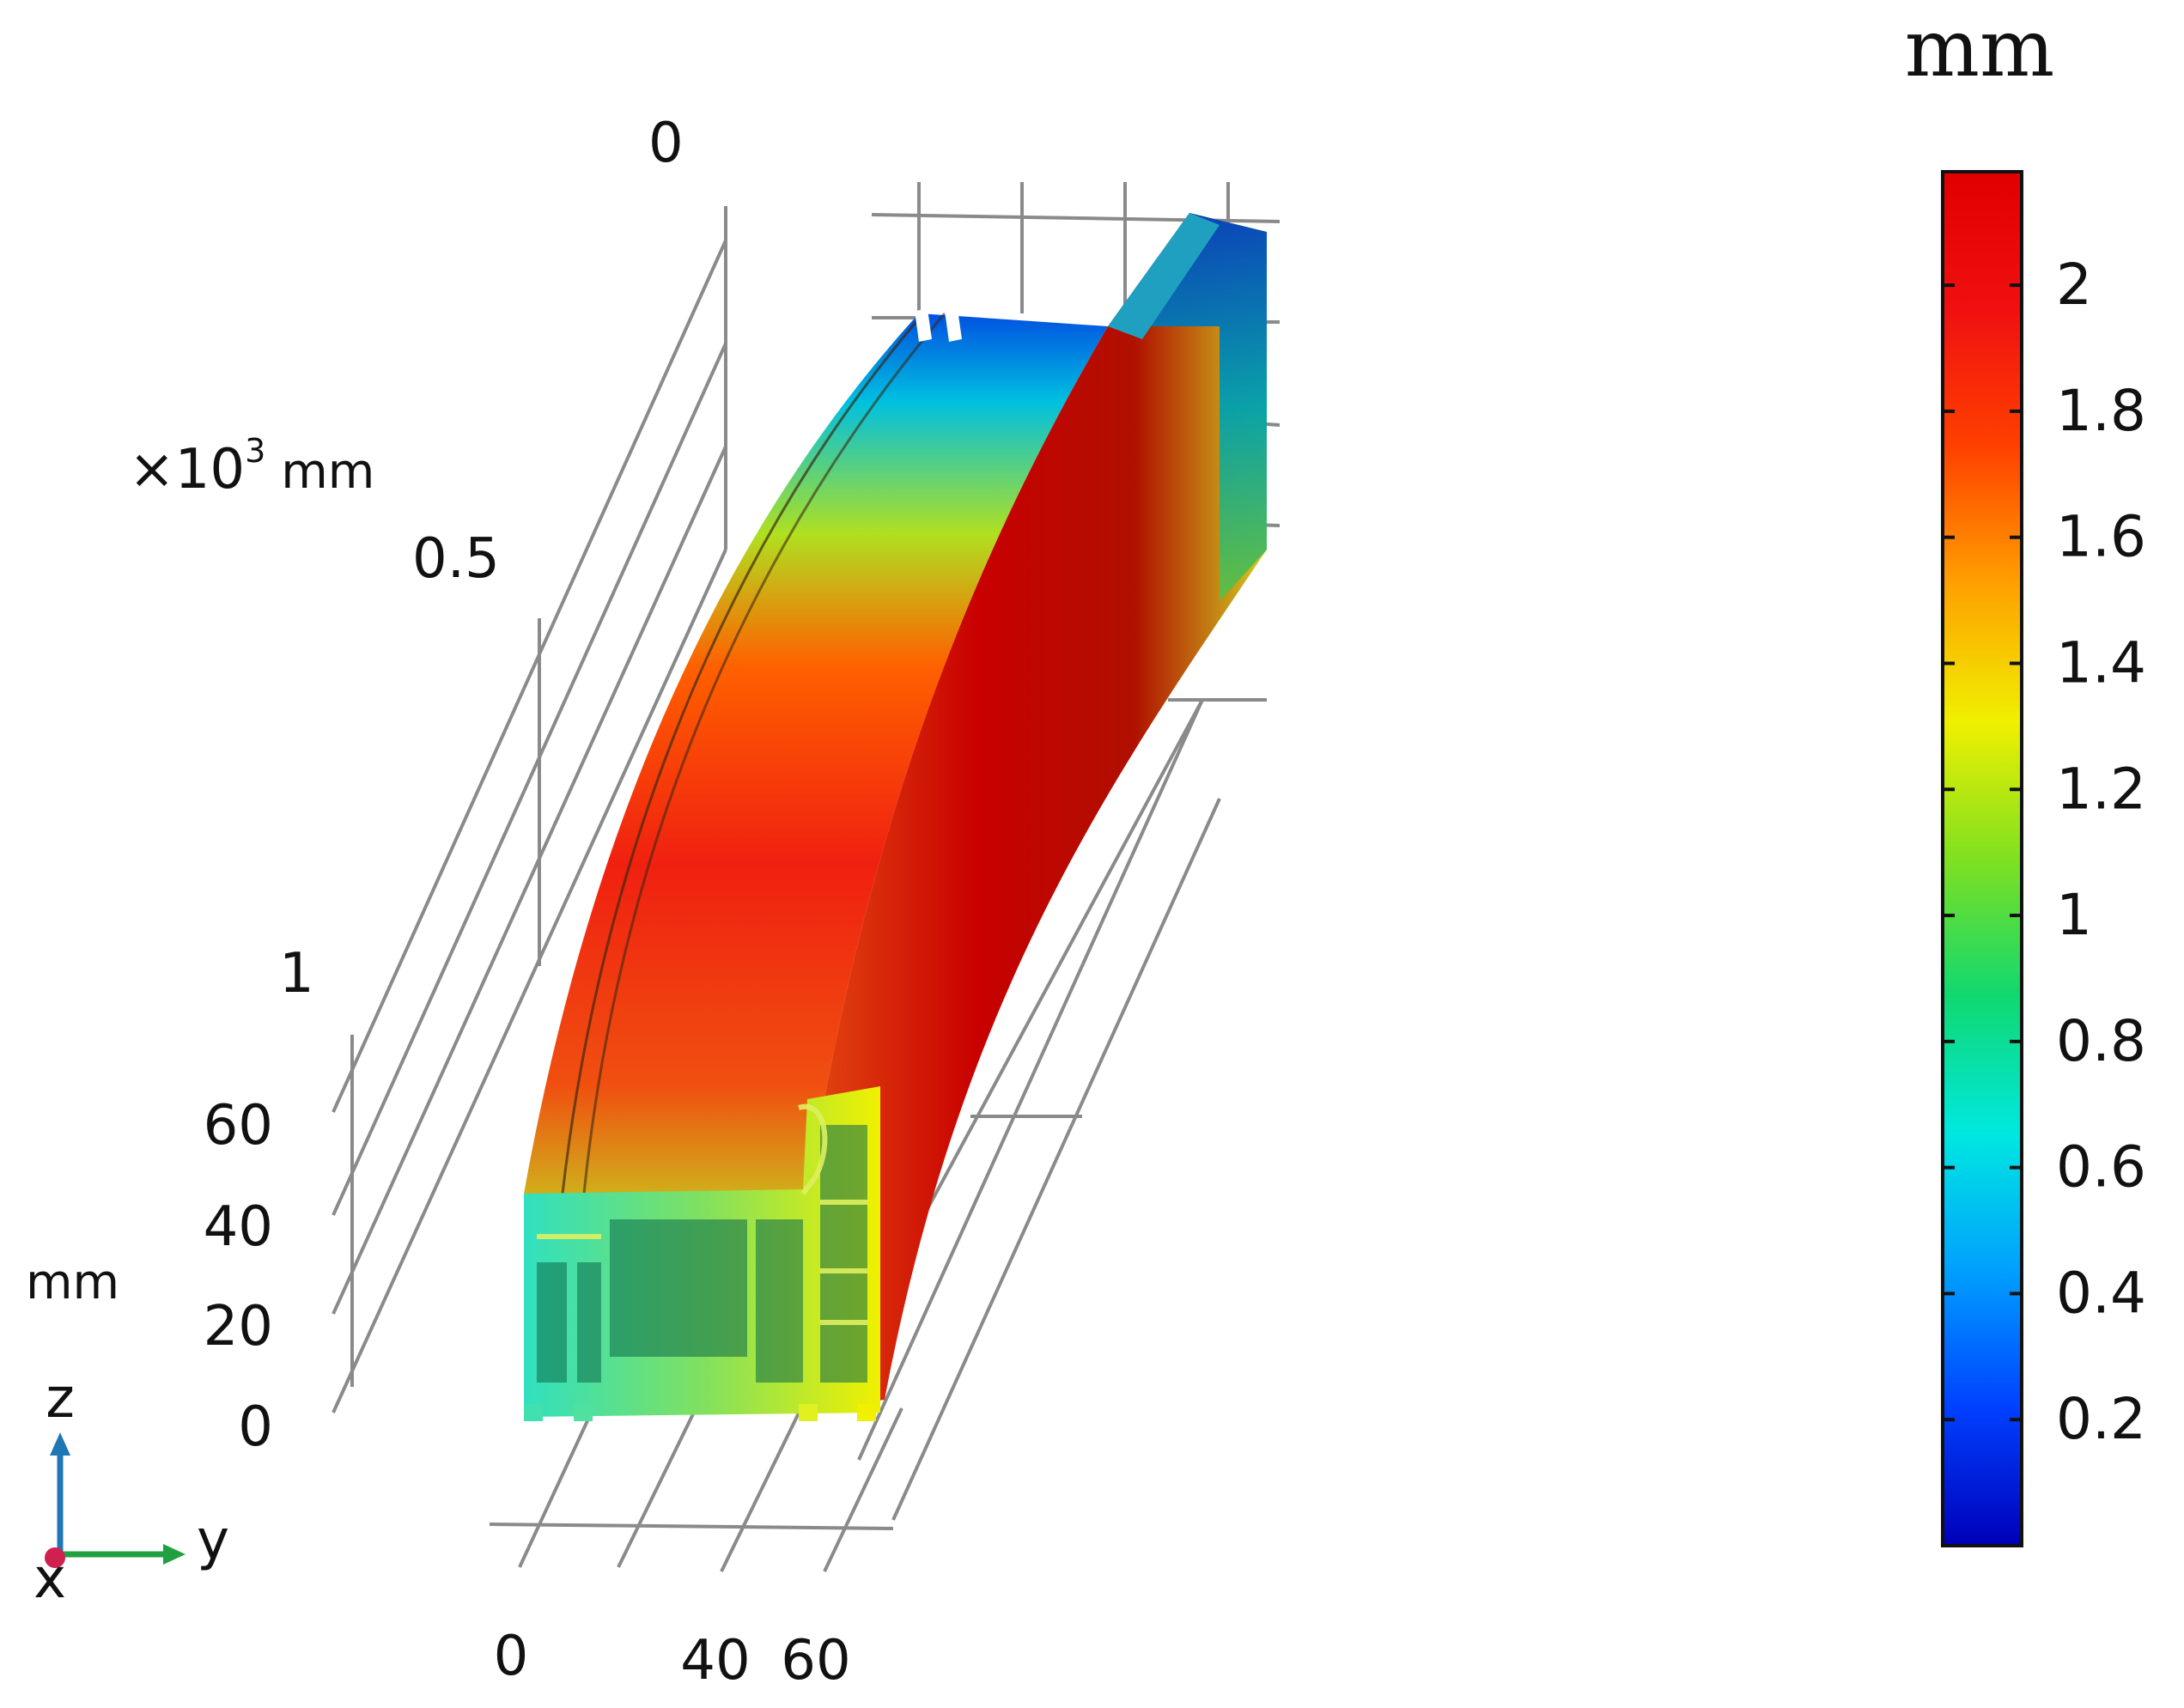 Image resolution: width=2184 pixels, height=1708 pixels. I want to click on x-tick-label: 1, so click(296, 974).